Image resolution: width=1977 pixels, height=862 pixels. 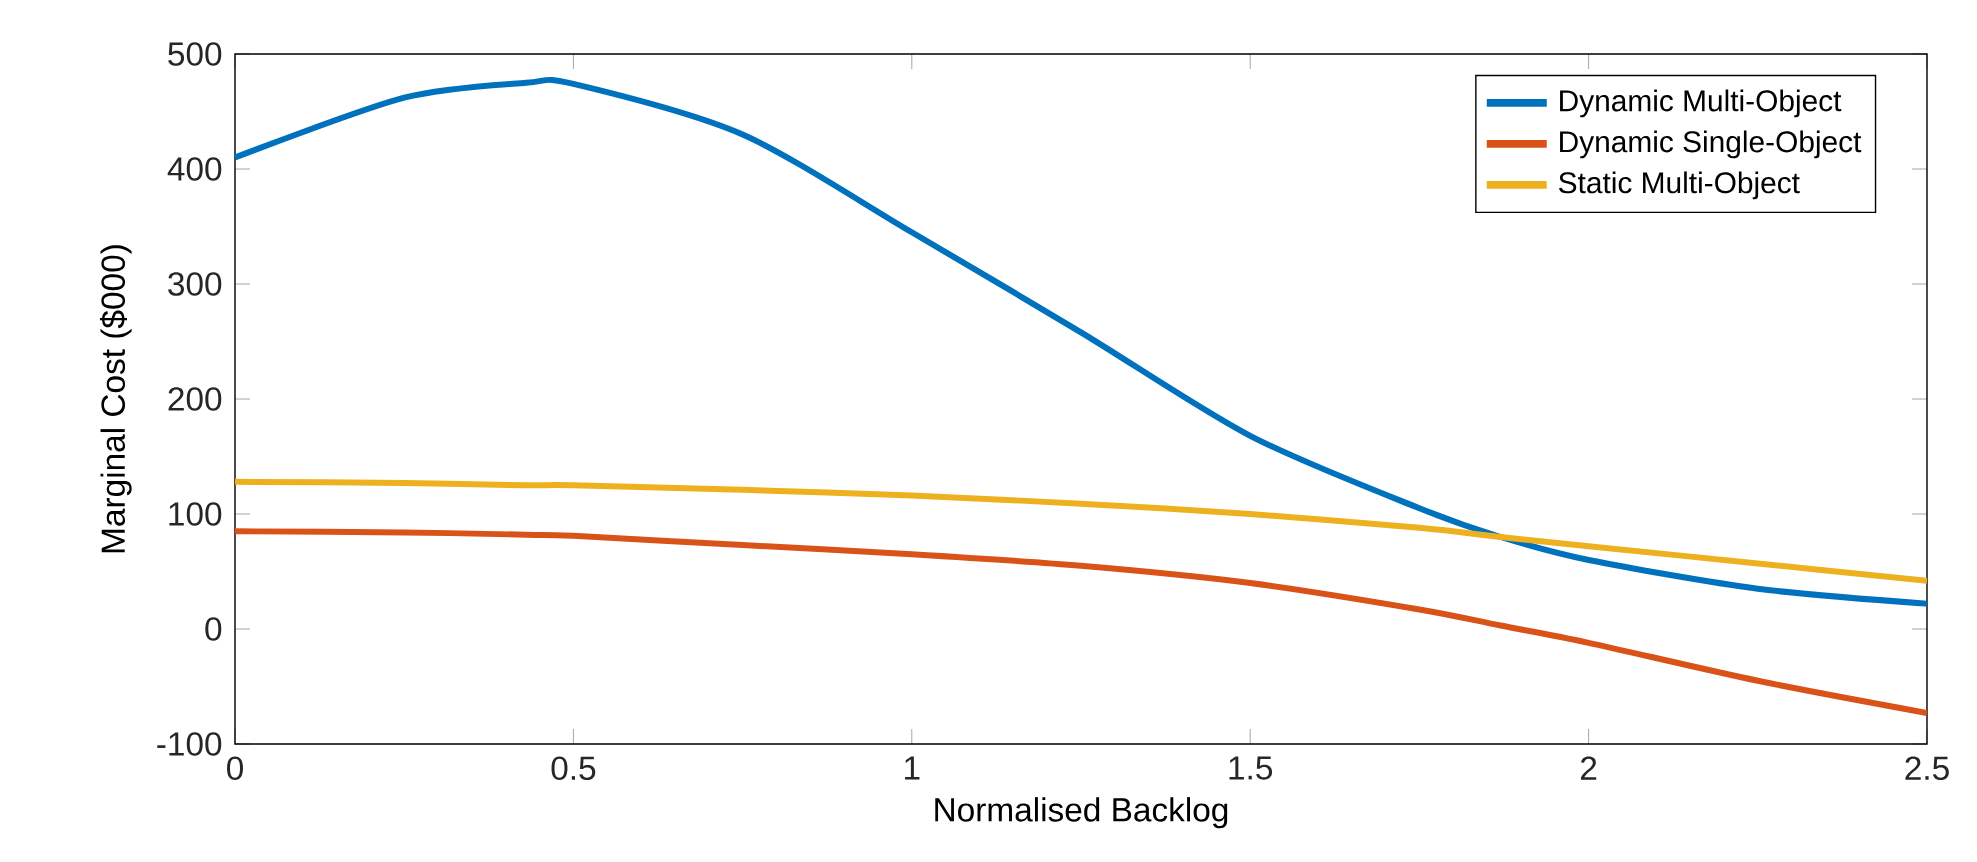 What do you see at coordinates (912, 768) in the screenshot?
I see `x-tick-label: 1` at bounding box center [912, 768].